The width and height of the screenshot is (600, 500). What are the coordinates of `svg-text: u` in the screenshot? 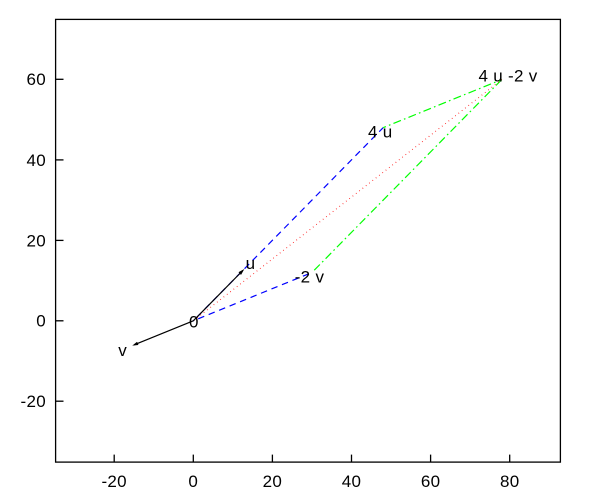 It's located at (251, 263).